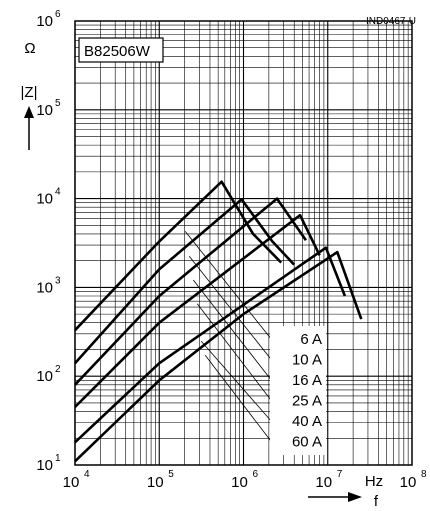  What do you see at coordinates (87, 474) in the screenshot?
I see `x-tick-exponent: 4` at bounding box center [87, 474].